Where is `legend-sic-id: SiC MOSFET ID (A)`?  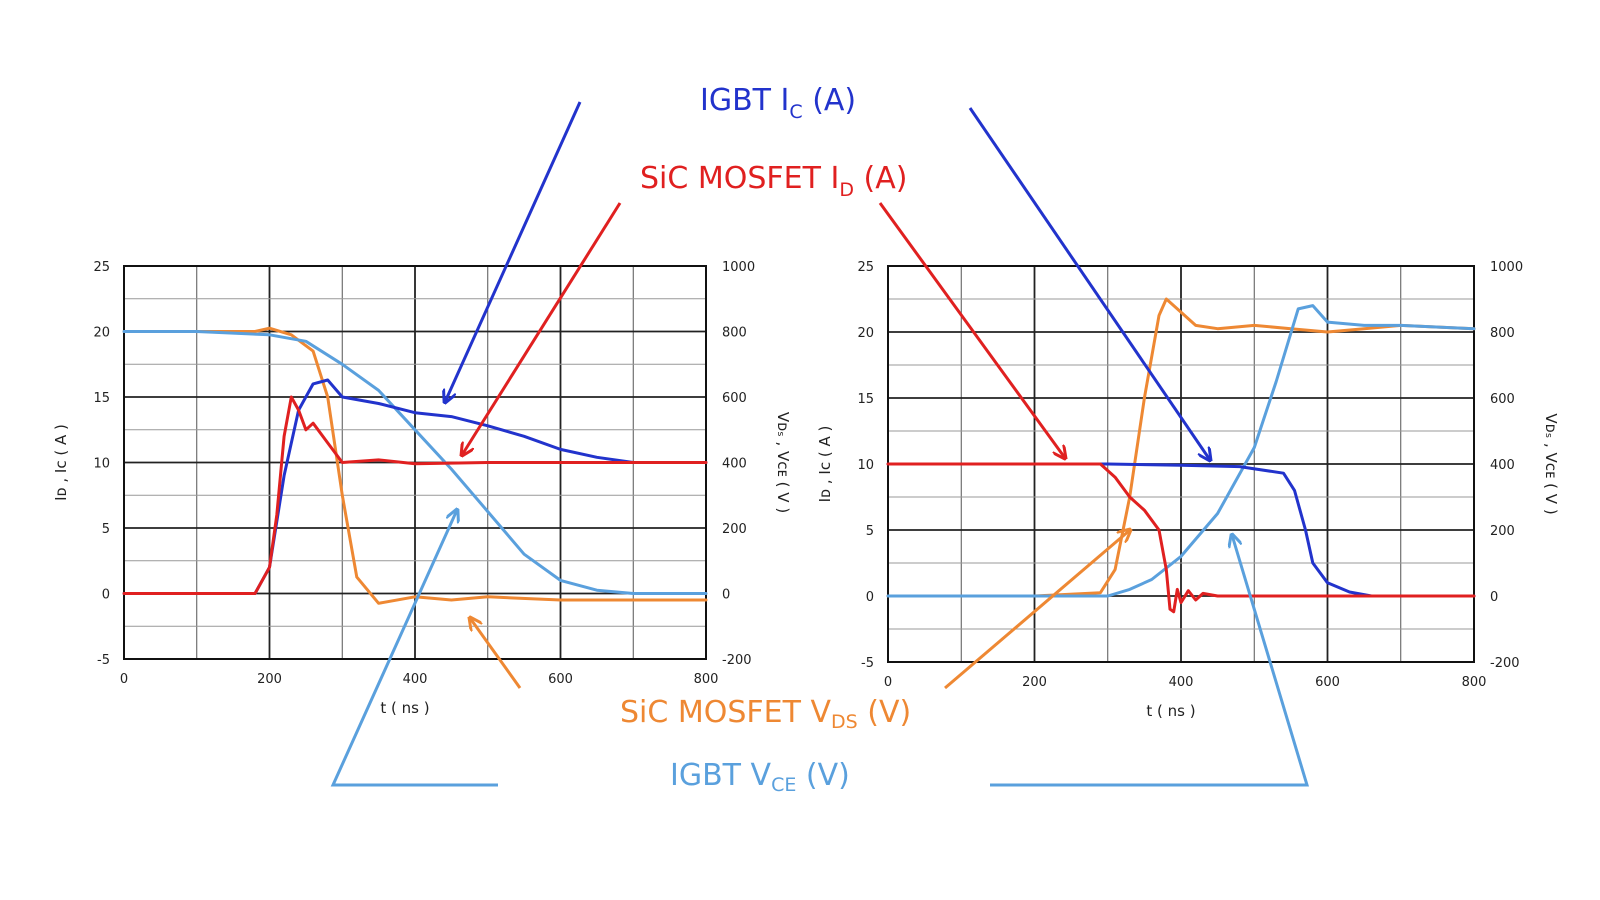
legend-sic-id: SiC MOSFET ID (A) is located at coordinates (773, 181).